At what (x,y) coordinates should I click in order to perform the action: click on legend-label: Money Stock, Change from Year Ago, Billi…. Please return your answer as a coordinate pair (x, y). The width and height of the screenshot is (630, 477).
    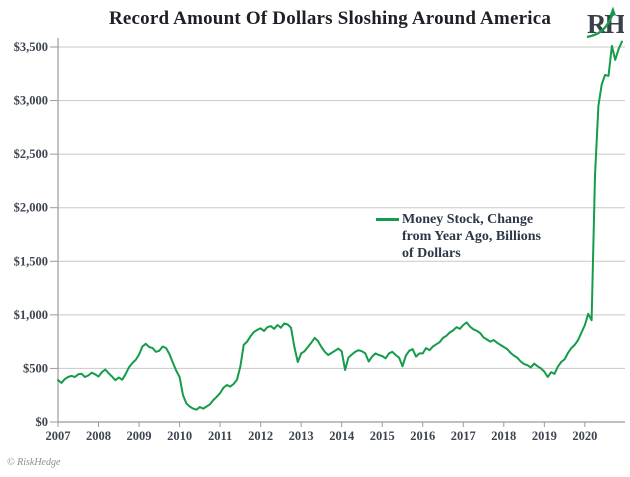
    Looking at the image, I should click on (471, 236).